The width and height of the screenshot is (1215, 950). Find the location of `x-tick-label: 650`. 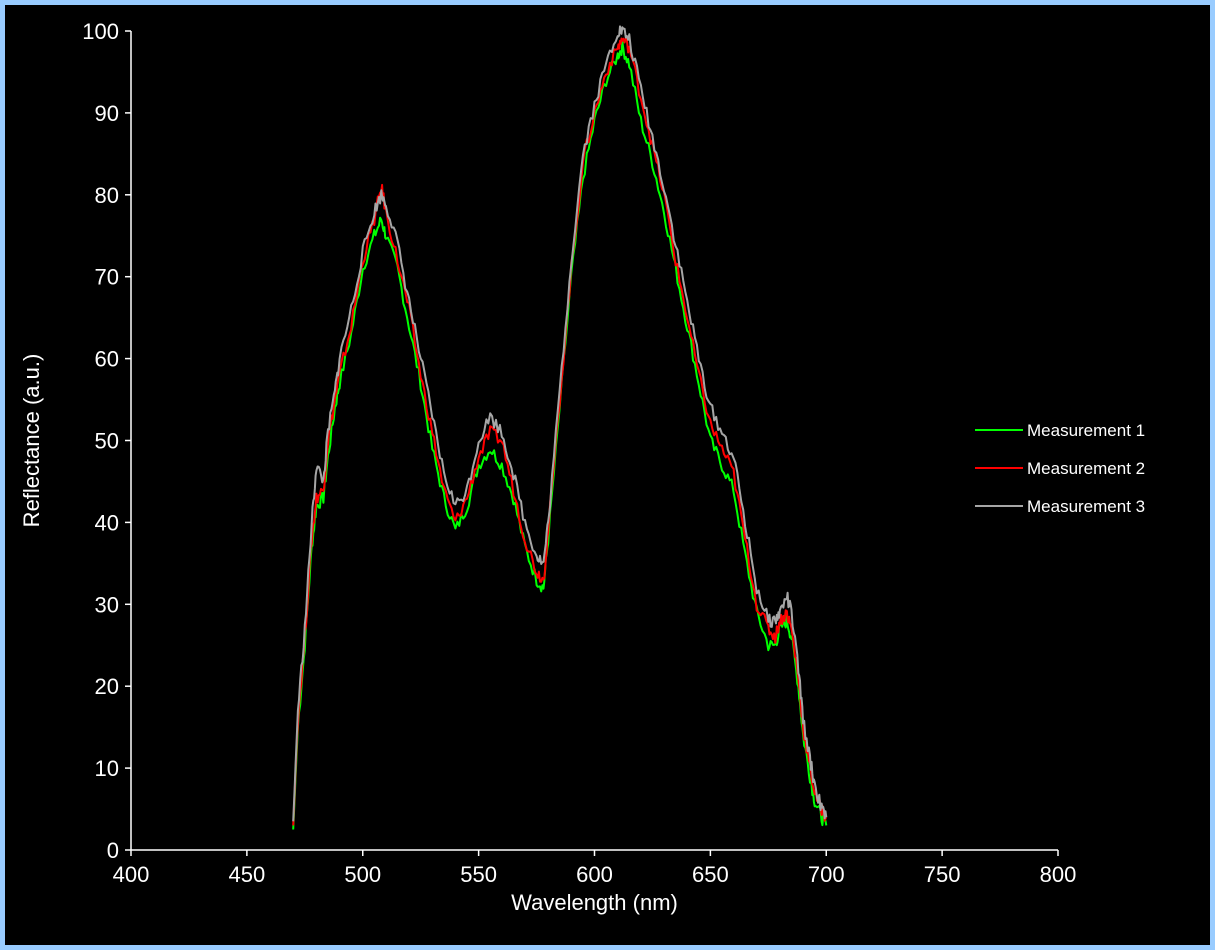

x-tick-label: 650 is located at coordinates (710, 874).